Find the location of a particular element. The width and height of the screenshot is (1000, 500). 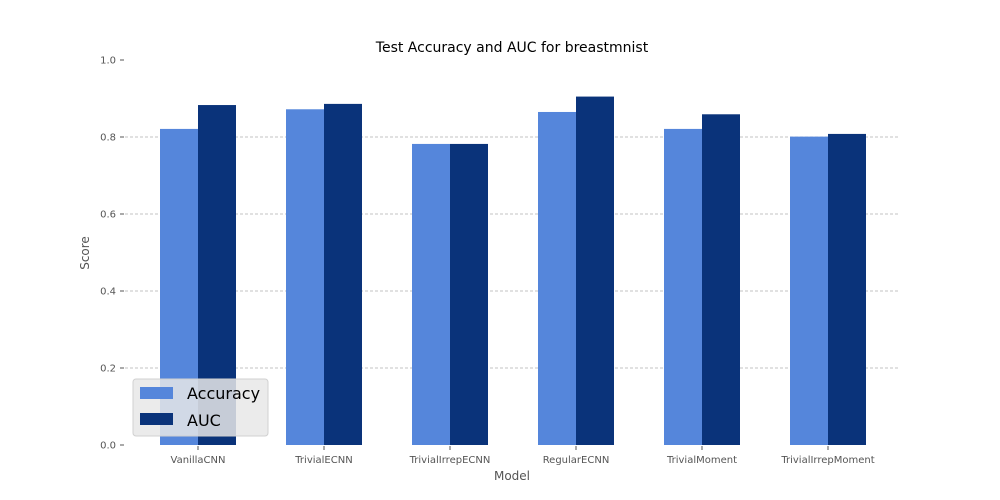

x-tick-label: TrivialIrrepECNN is located at coordinates (450, 460).